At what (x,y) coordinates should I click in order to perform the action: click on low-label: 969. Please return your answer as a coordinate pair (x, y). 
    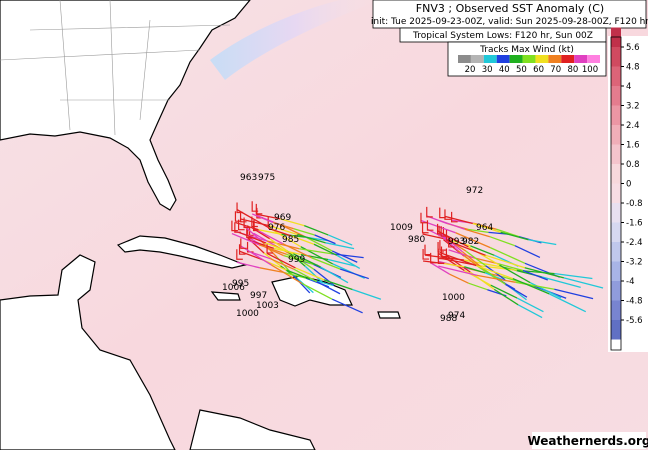
    Looking at the image, I should click on (282, 218).